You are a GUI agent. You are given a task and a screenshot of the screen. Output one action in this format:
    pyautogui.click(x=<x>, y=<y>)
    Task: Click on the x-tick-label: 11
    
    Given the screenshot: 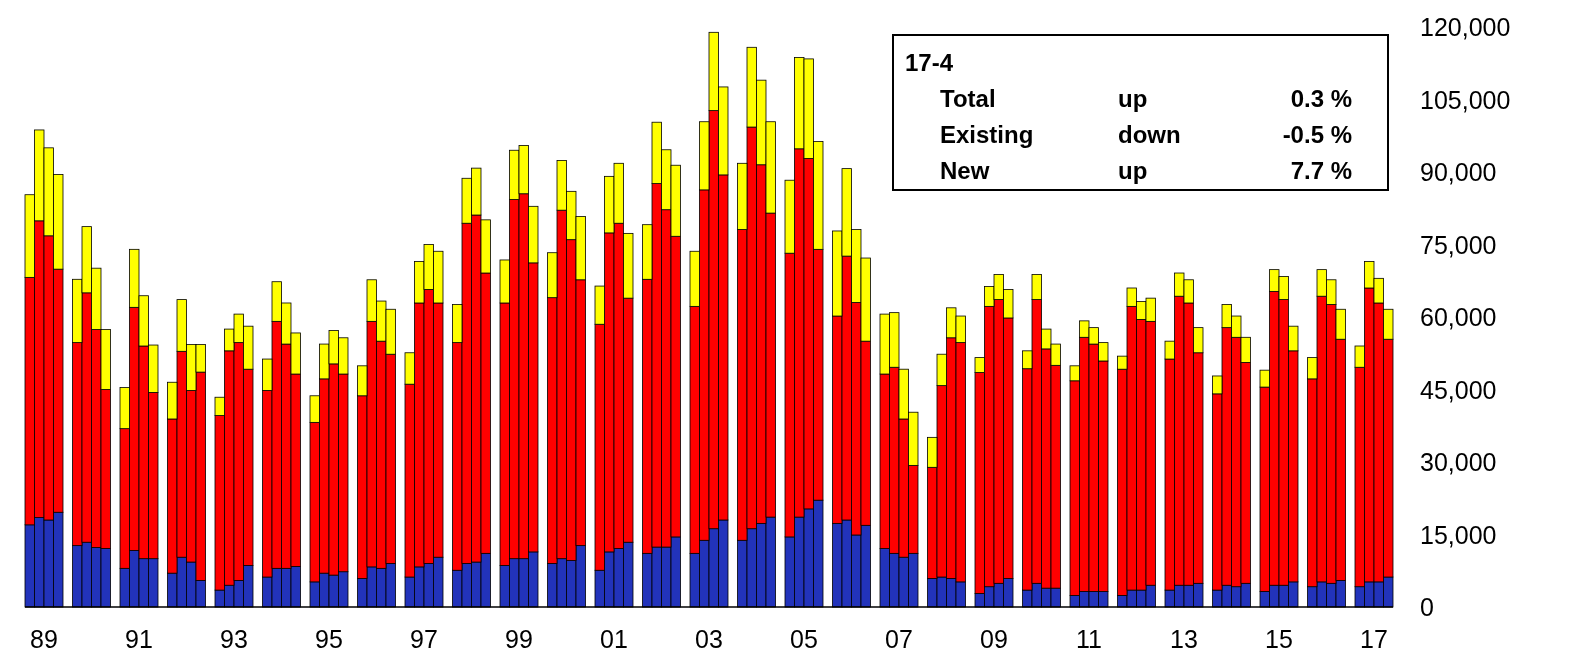 What is the action you would take?
    pyautogui.click(x=1089, y=639)
    